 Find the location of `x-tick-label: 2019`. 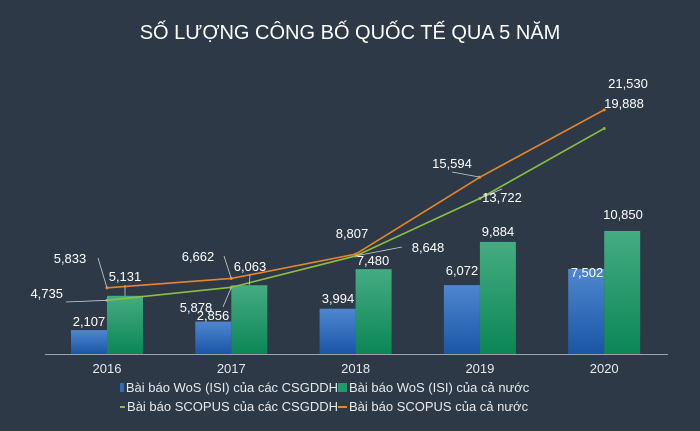

x-tick-label: 2019 is located at coordinates (479, 368).